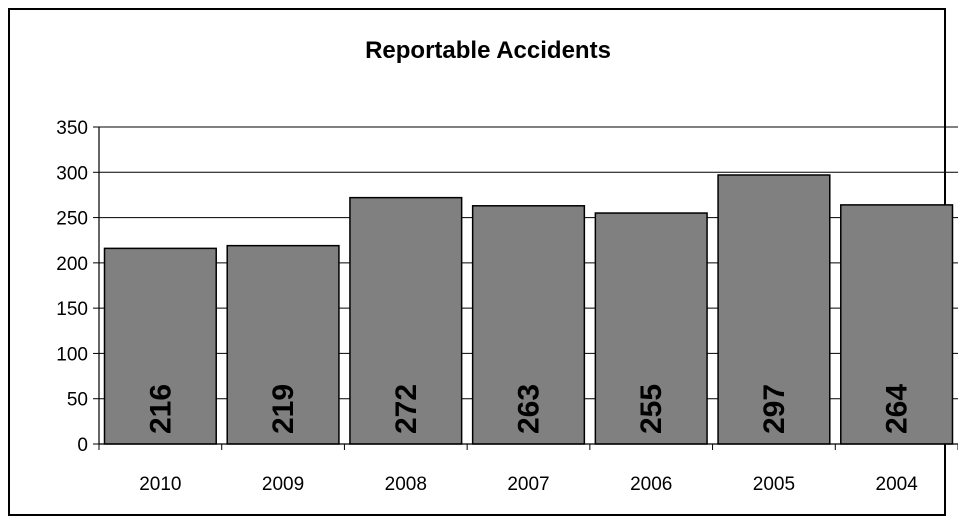  Describe the element at coordinates (283, 409) in the screenshot. I see `data-label: 219` at that location.